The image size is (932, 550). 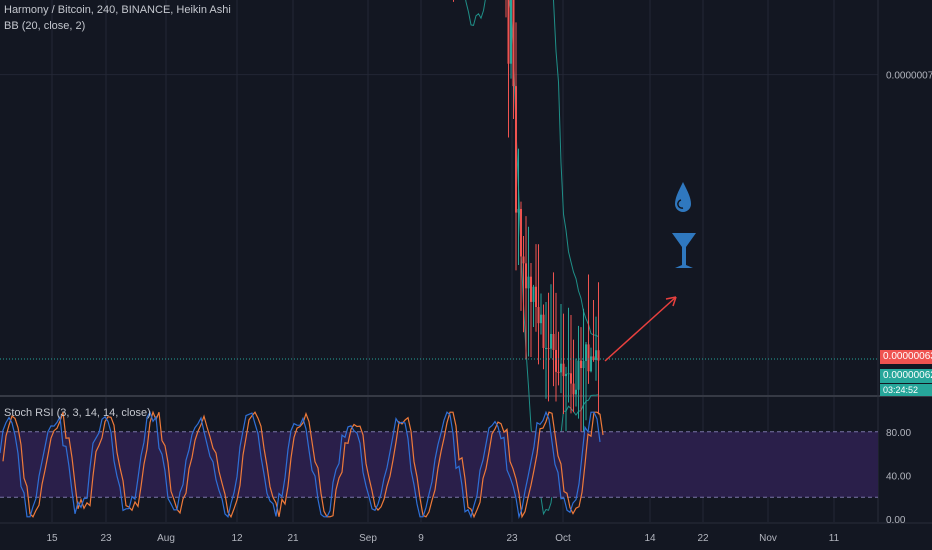 What do you see at coordinates (77, 413) in the screenshot?
I see `stoch-legend: Stoch RSI (3, 3, 14, 14, close)` at bounding box center [77, 413].